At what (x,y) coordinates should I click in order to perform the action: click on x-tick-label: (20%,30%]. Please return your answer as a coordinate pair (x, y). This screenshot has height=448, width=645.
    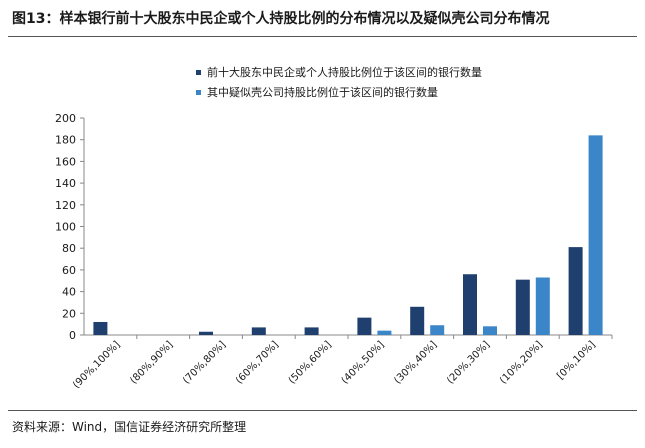
    Looking at the image, I should click on (468, 362).